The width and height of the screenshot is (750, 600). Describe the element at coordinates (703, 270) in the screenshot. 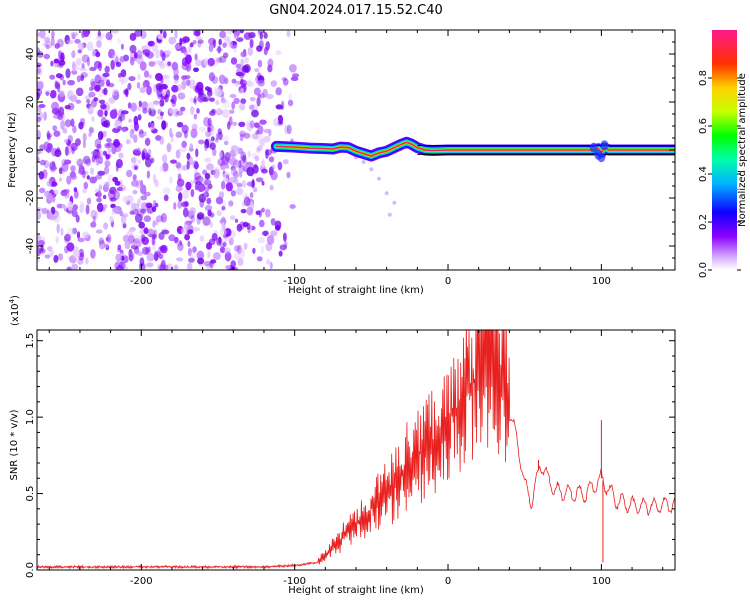

I see `colorbar-tick-label: 0.0` at that location.